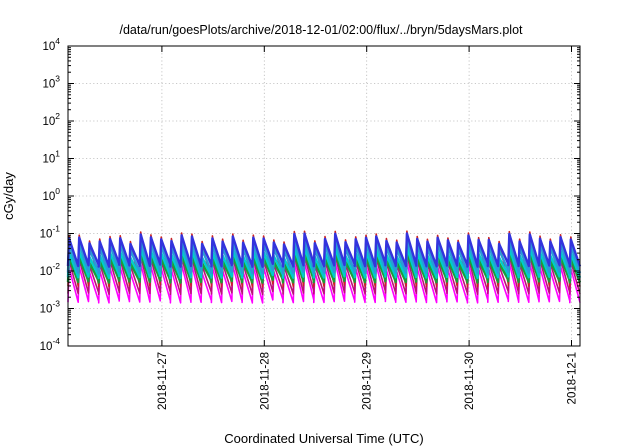 This screenshot has height=448, width=640. I want to click on x-tick-label: 2018-12-1, so click(573, 378).